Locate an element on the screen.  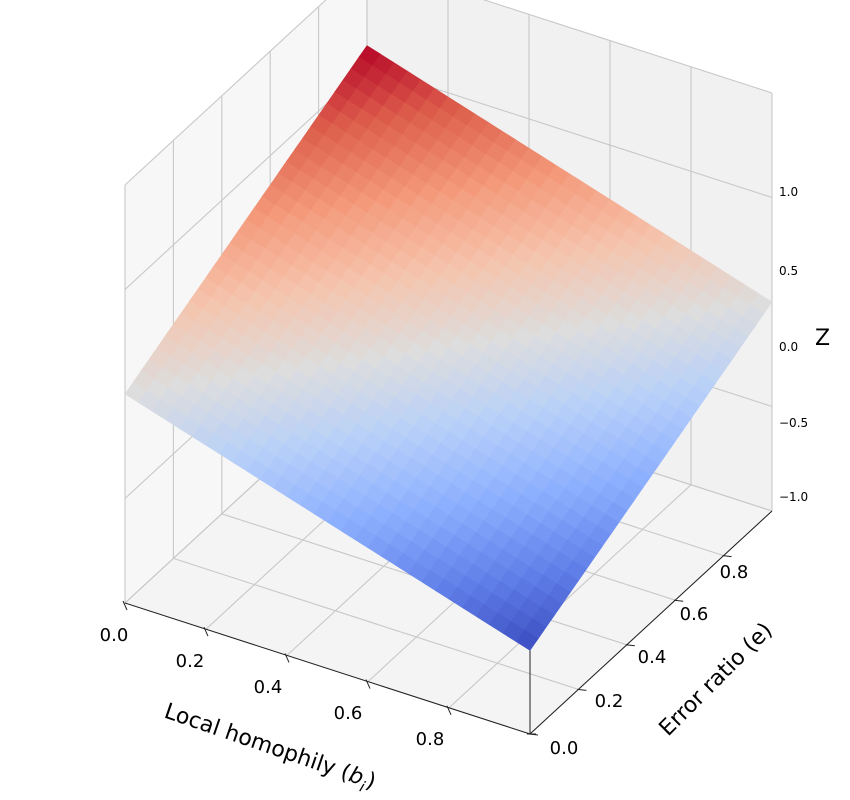
z-tick-label: −0.5 is located at coordinates (793, 423).